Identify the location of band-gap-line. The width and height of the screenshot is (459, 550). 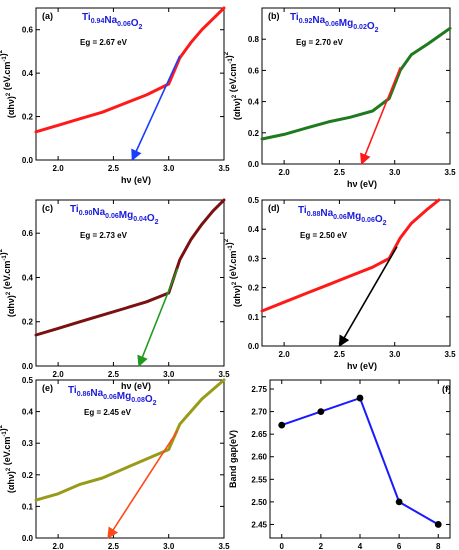
(360, 461).